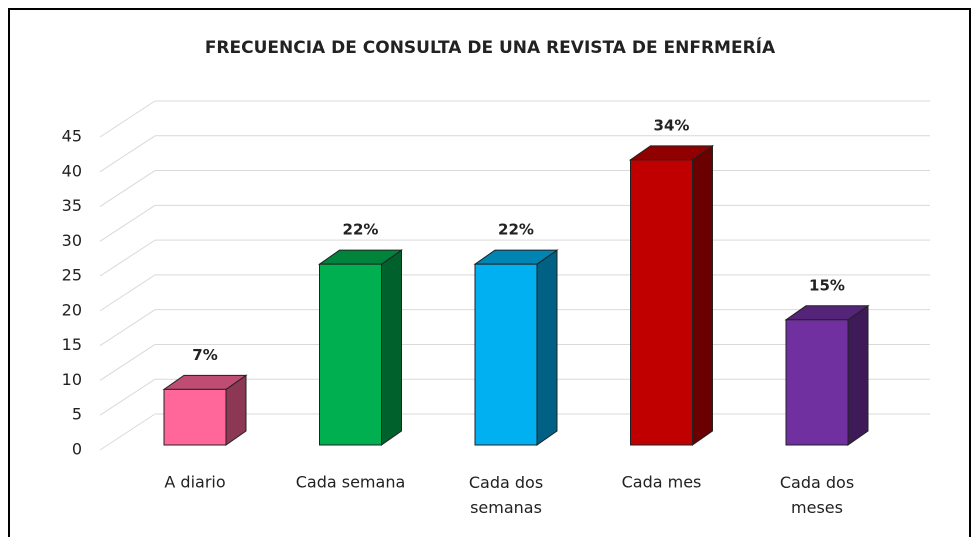 This screenshot has height=537, width=979. I want to click on value-label: 34%, so click(672, 125).